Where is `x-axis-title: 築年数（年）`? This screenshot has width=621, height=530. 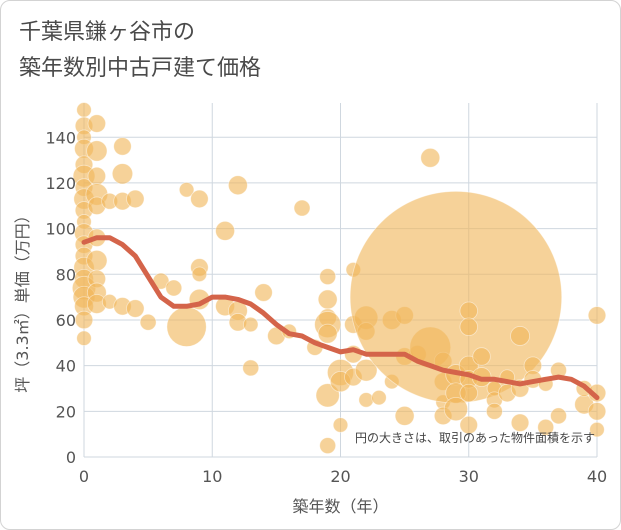
x-axis-title: 築年数（年） is located at coordinates (340, 506).